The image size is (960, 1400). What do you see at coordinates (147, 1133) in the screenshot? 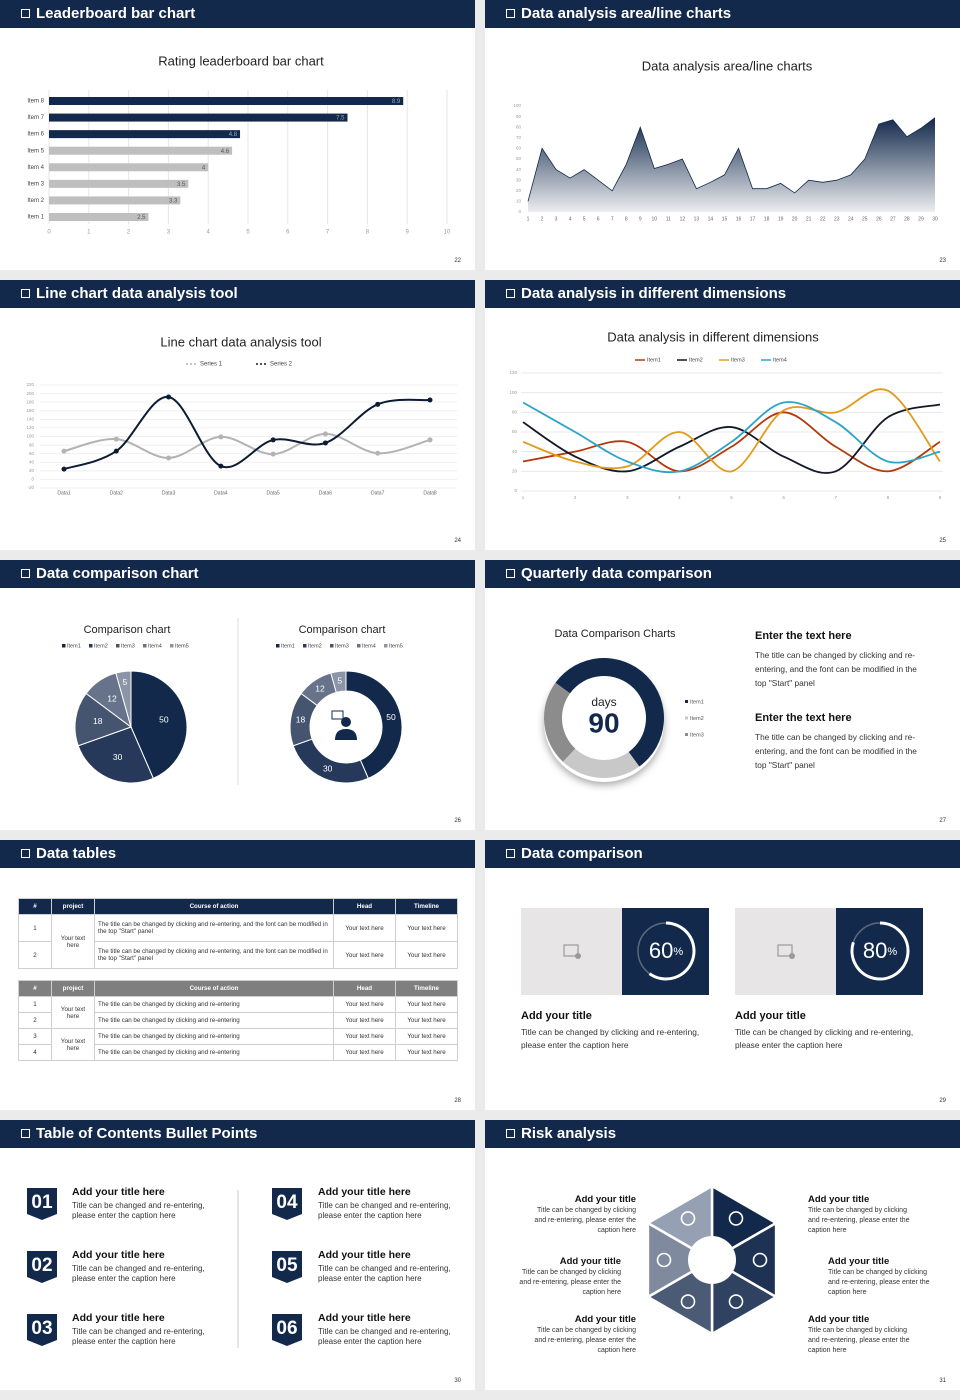
I see `slide-title: Table of Contents Bullet Points` at bounding box center [147, 1133].